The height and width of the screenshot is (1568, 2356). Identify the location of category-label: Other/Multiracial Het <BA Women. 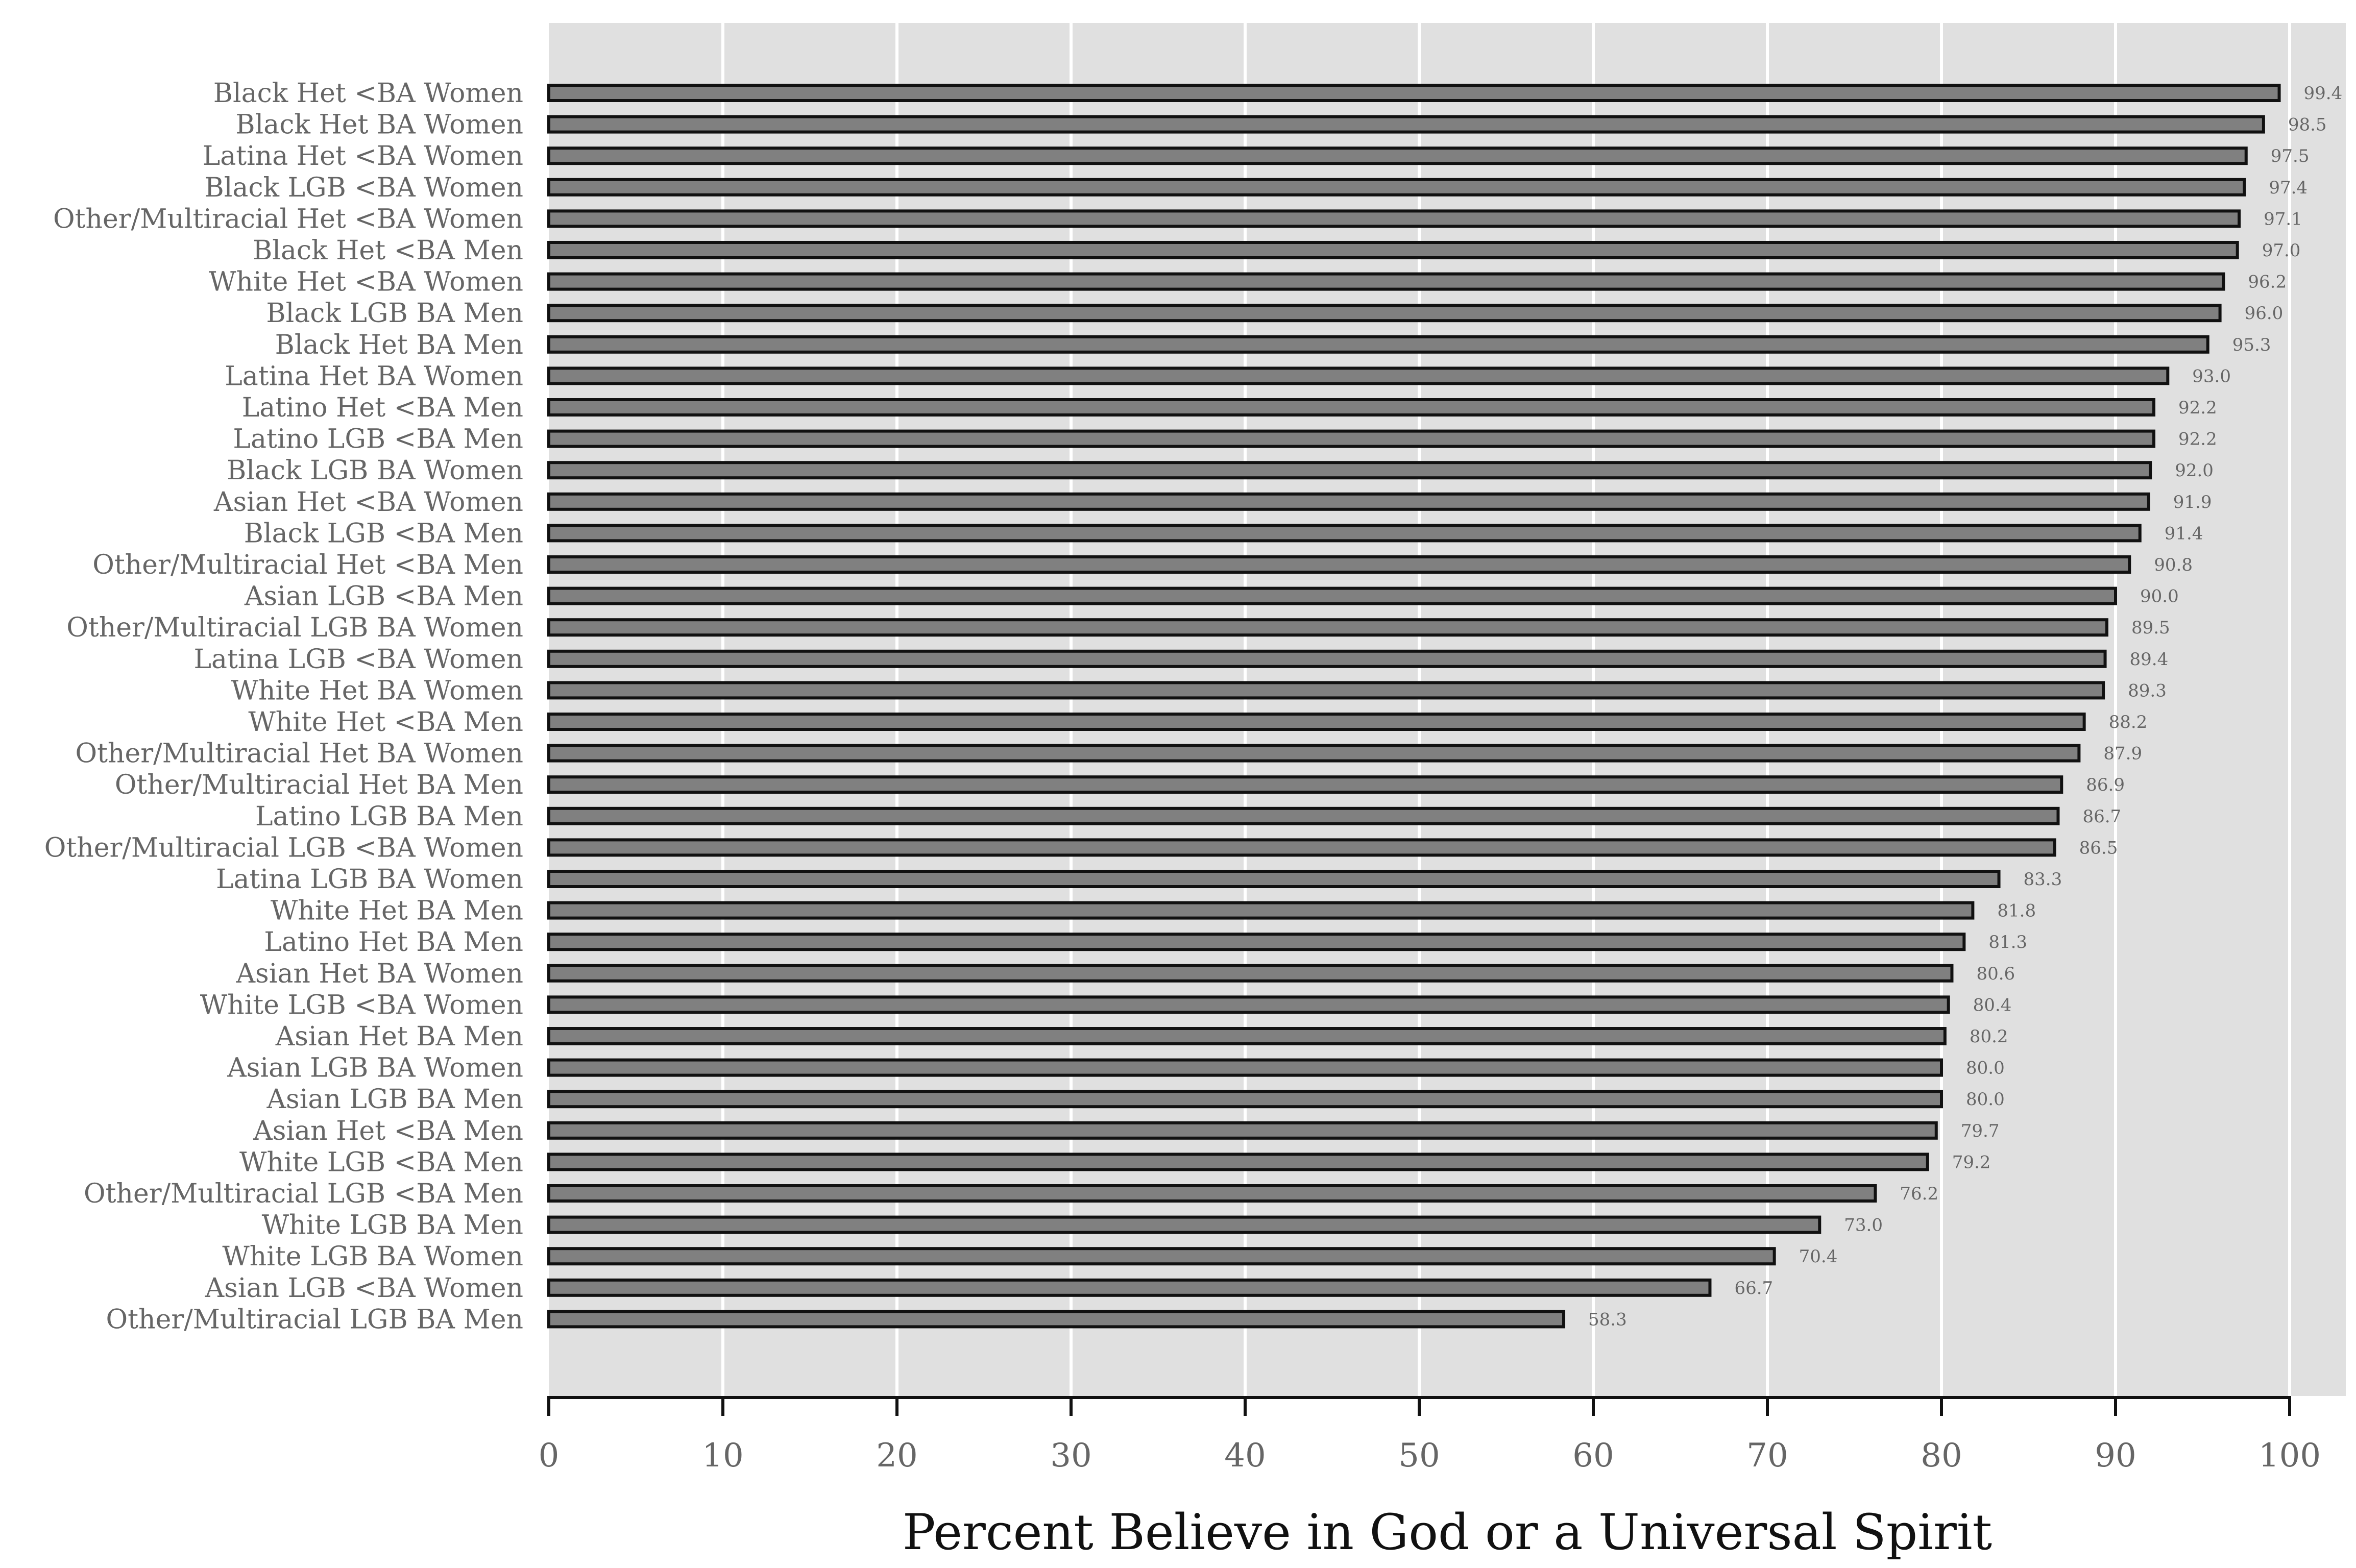
(288, 219).